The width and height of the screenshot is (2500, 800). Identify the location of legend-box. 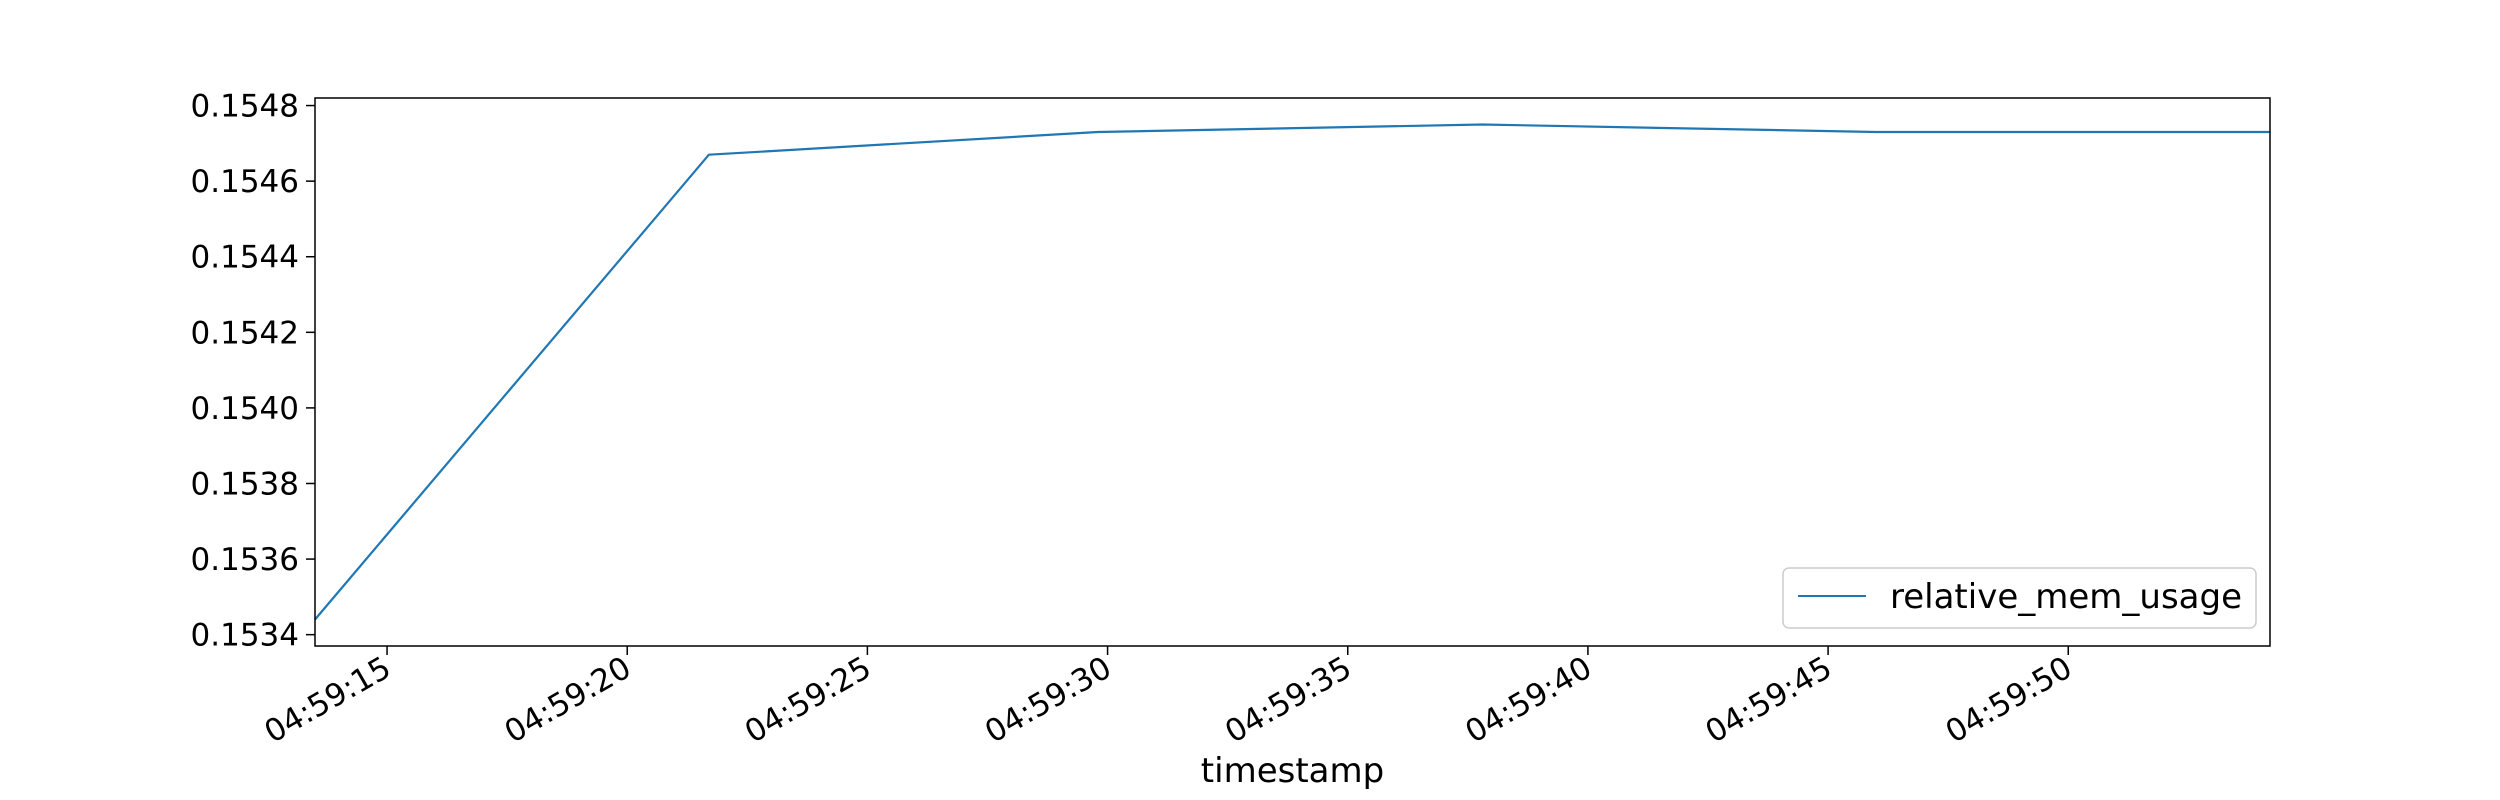
(2019, 598).